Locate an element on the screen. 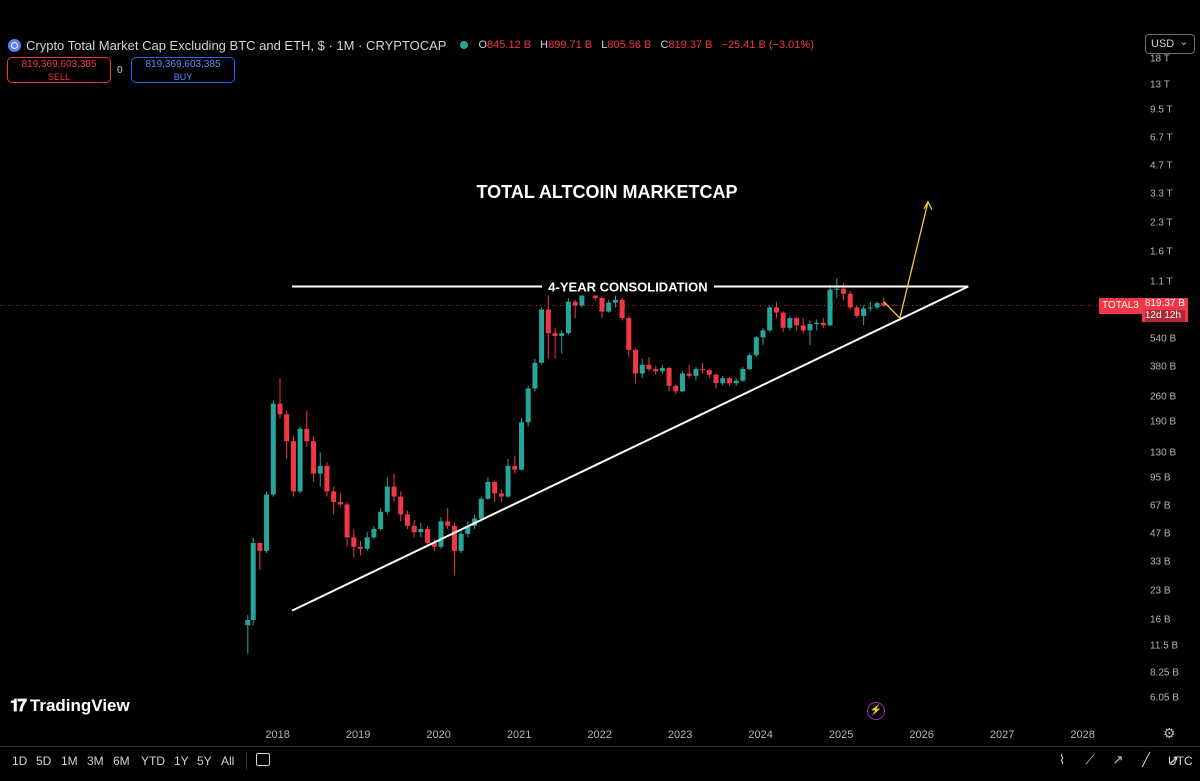  timeframe-button-6m: 6M is located at coordinates (121, 761).